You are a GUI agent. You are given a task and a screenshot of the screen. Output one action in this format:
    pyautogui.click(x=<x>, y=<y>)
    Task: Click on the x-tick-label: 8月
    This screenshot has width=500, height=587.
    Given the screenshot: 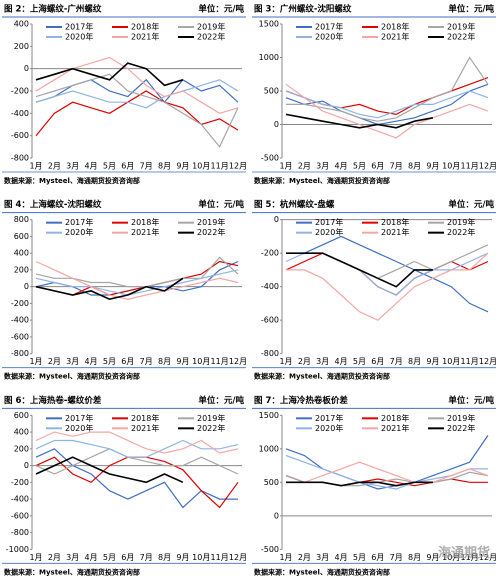 What is the action you would take?
    pyautogui.click(x=164, y=361)
    